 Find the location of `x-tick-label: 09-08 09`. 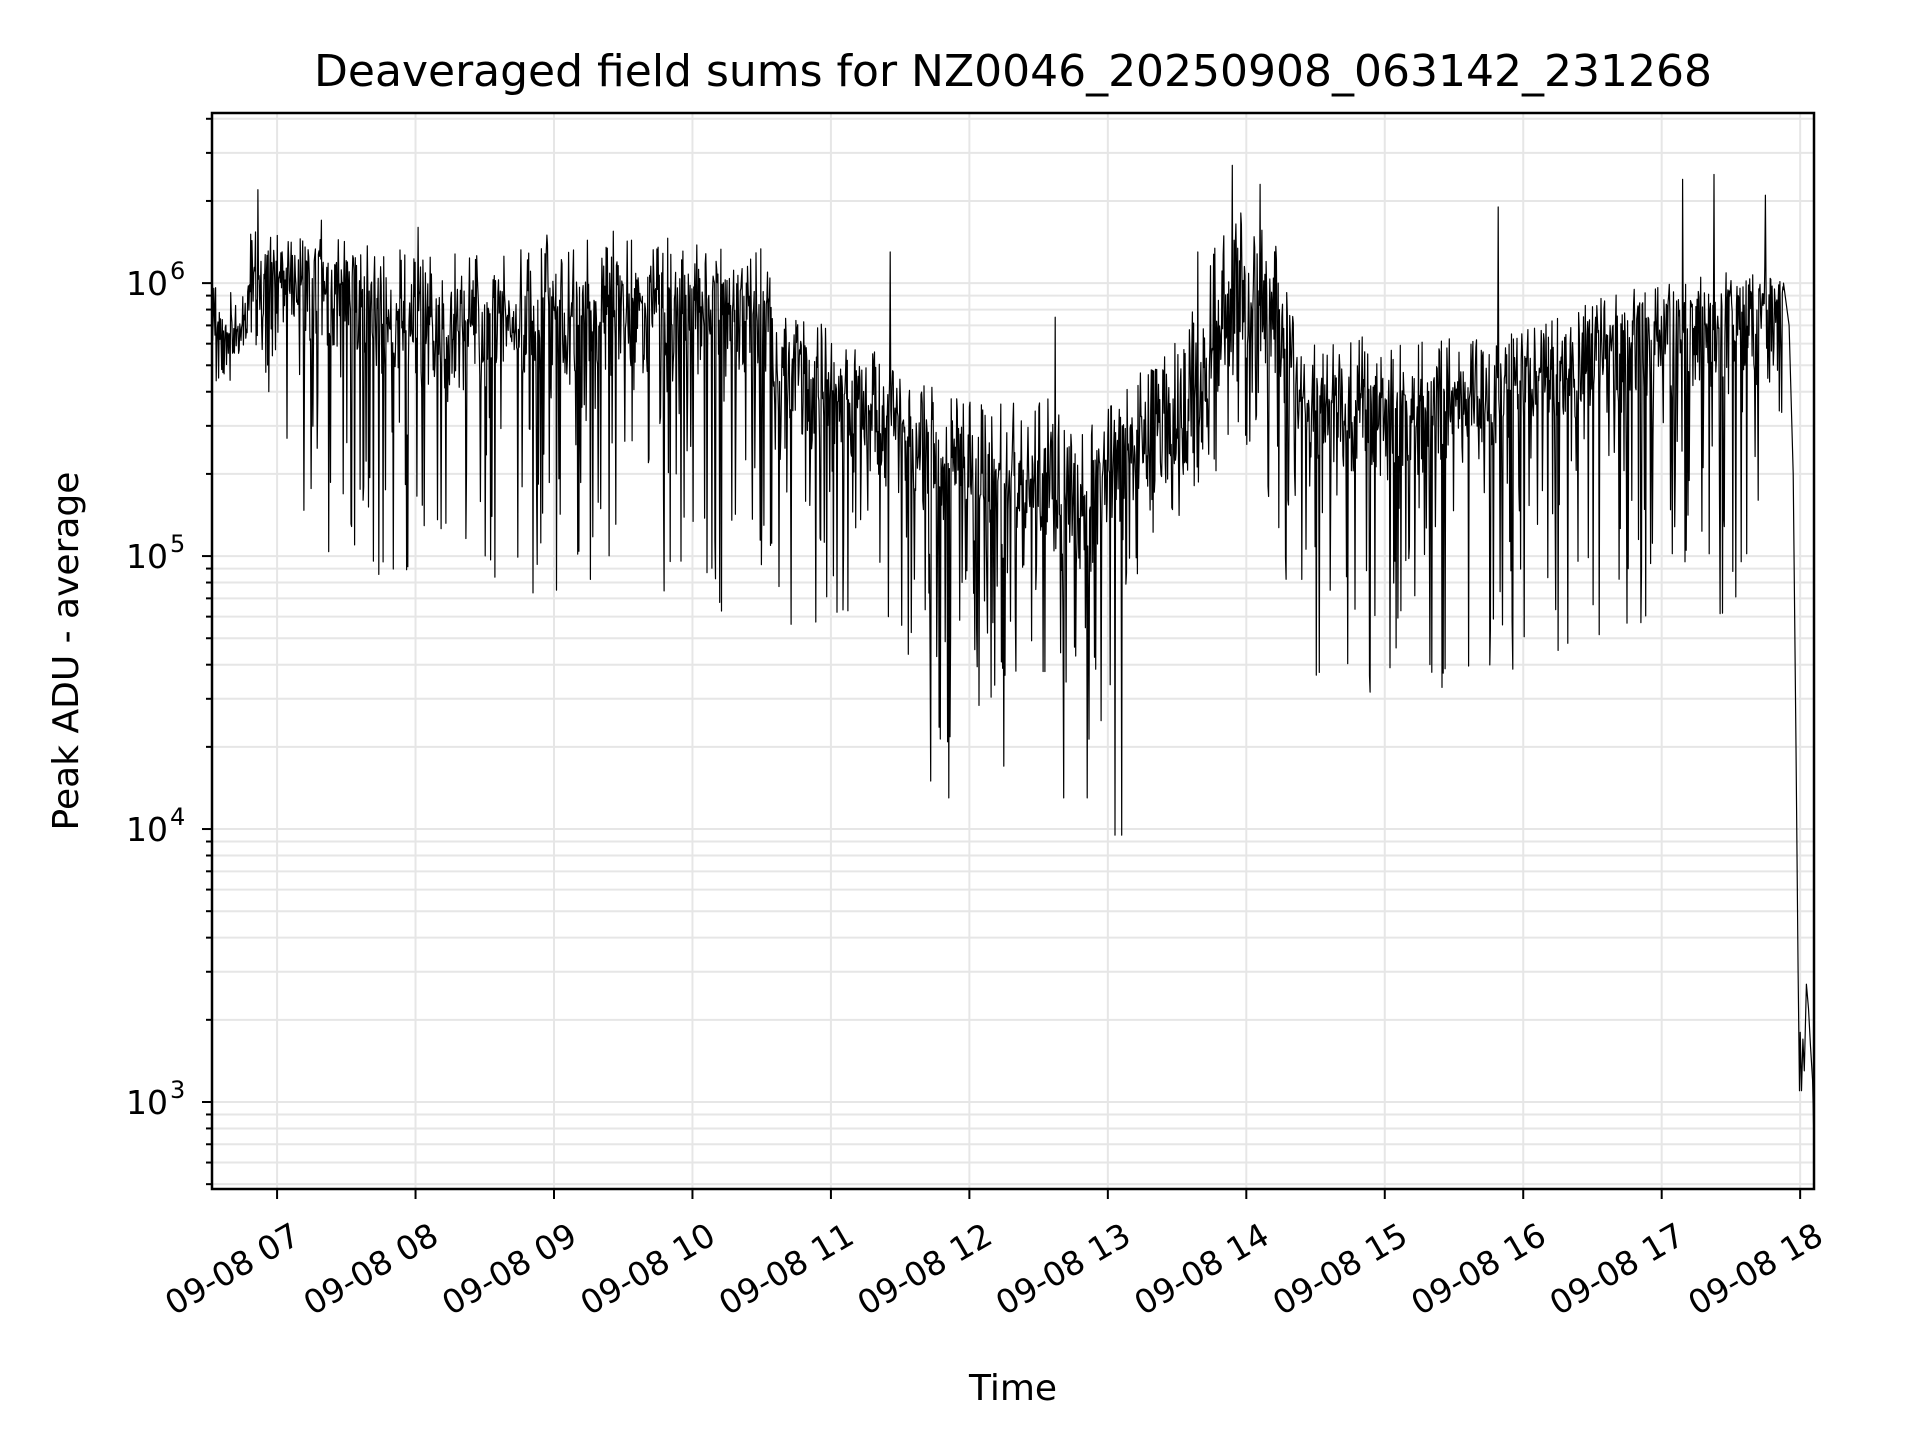

x-tick-label: 09-08 09 is located at coordinates (509, 1269).